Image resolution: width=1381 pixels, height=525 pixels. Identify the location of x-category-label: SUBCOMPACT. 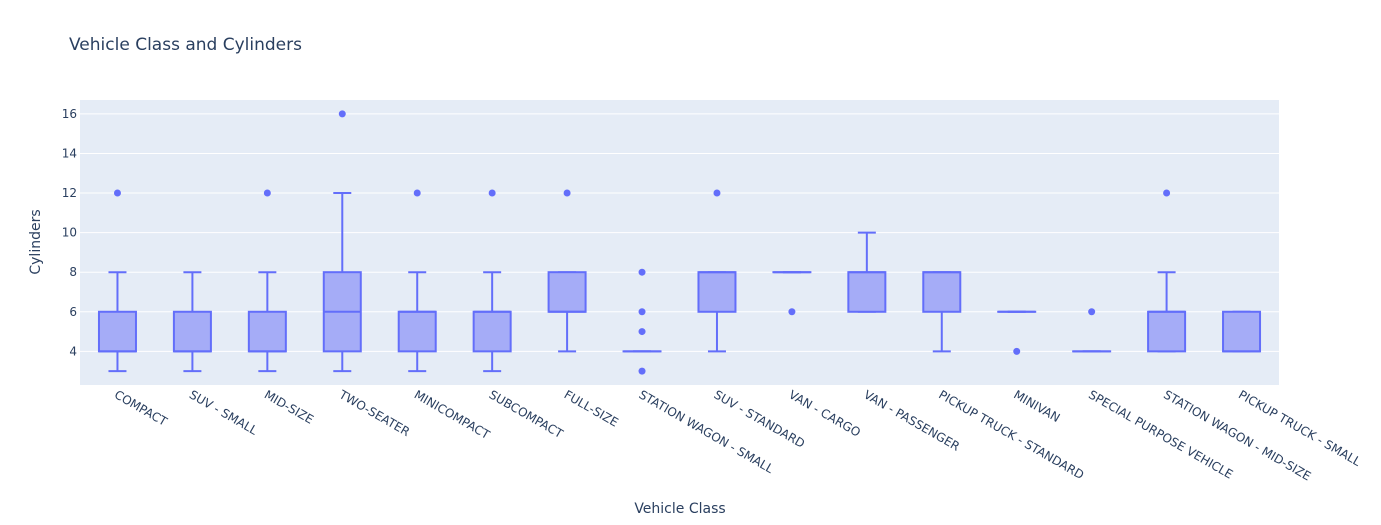
(526, 414).